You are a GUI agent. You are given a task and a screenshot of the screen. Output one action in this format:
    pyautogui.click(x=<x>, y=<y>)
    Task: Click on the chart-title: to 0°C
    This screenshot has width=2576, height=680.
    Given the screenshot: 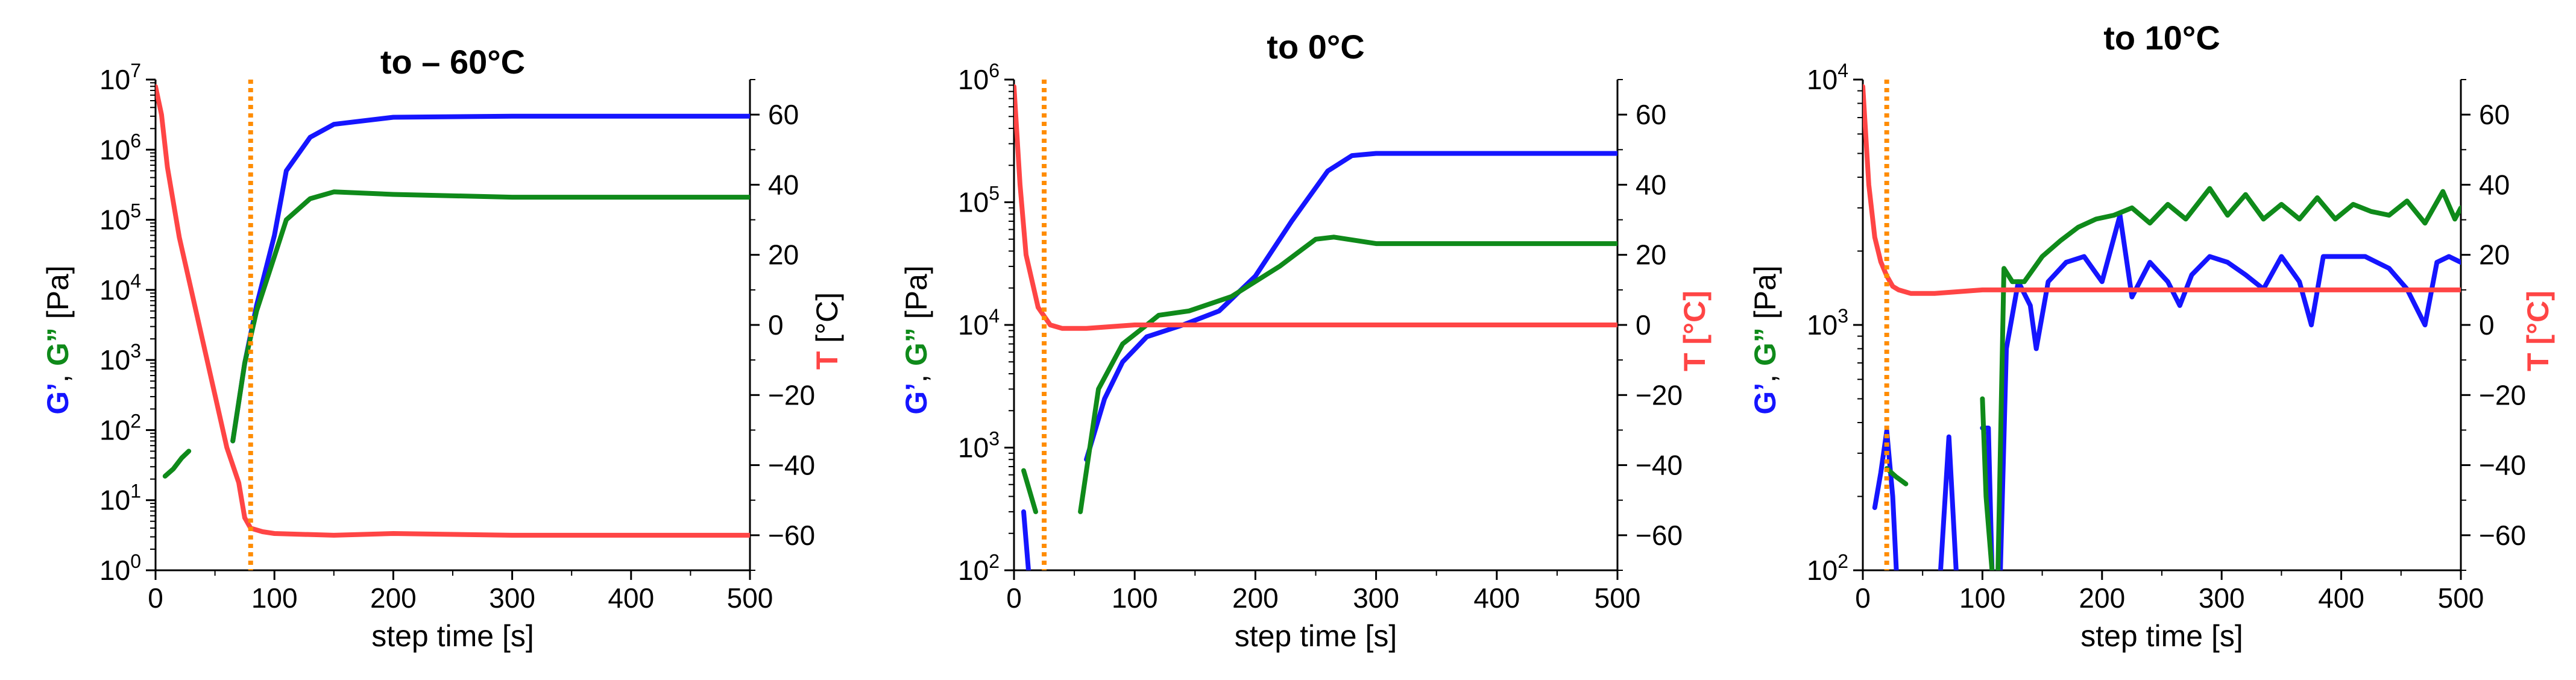 What is the action you would take?
    pyautogui.click(x=1315, y=47)
    